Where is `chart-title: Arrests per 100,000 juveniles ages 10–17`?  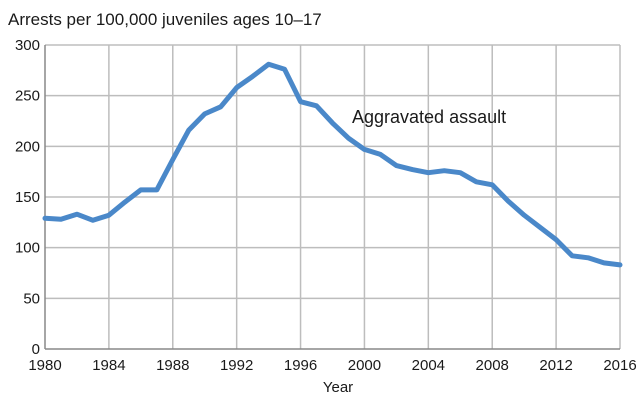
chart-title: Arrests per 100,000 juveniles ages 10–17 is located at coordinates (165, 19).